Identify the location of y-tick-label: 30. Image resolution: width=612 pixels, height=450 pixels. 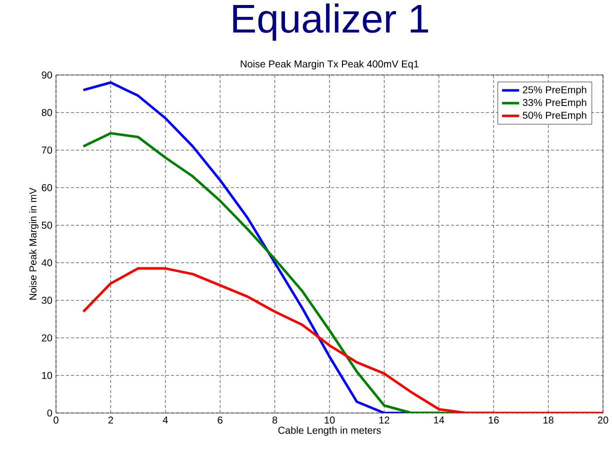
(47, 300).